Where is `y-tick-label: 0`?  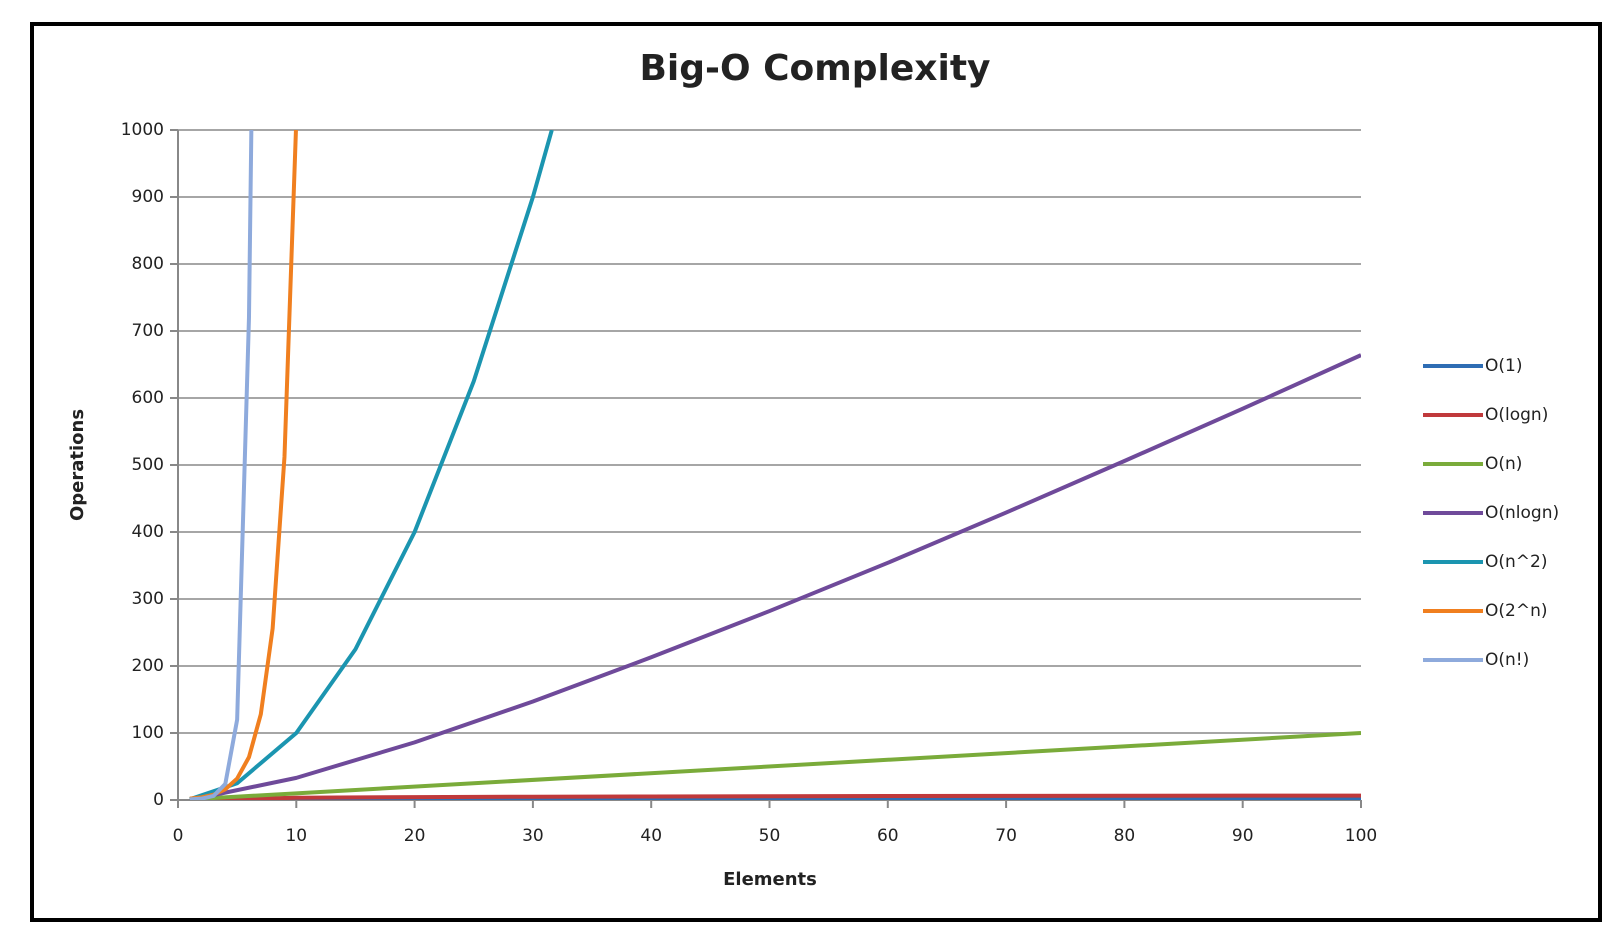 y-tick-label: 0 is located at coordinates (158, 800).